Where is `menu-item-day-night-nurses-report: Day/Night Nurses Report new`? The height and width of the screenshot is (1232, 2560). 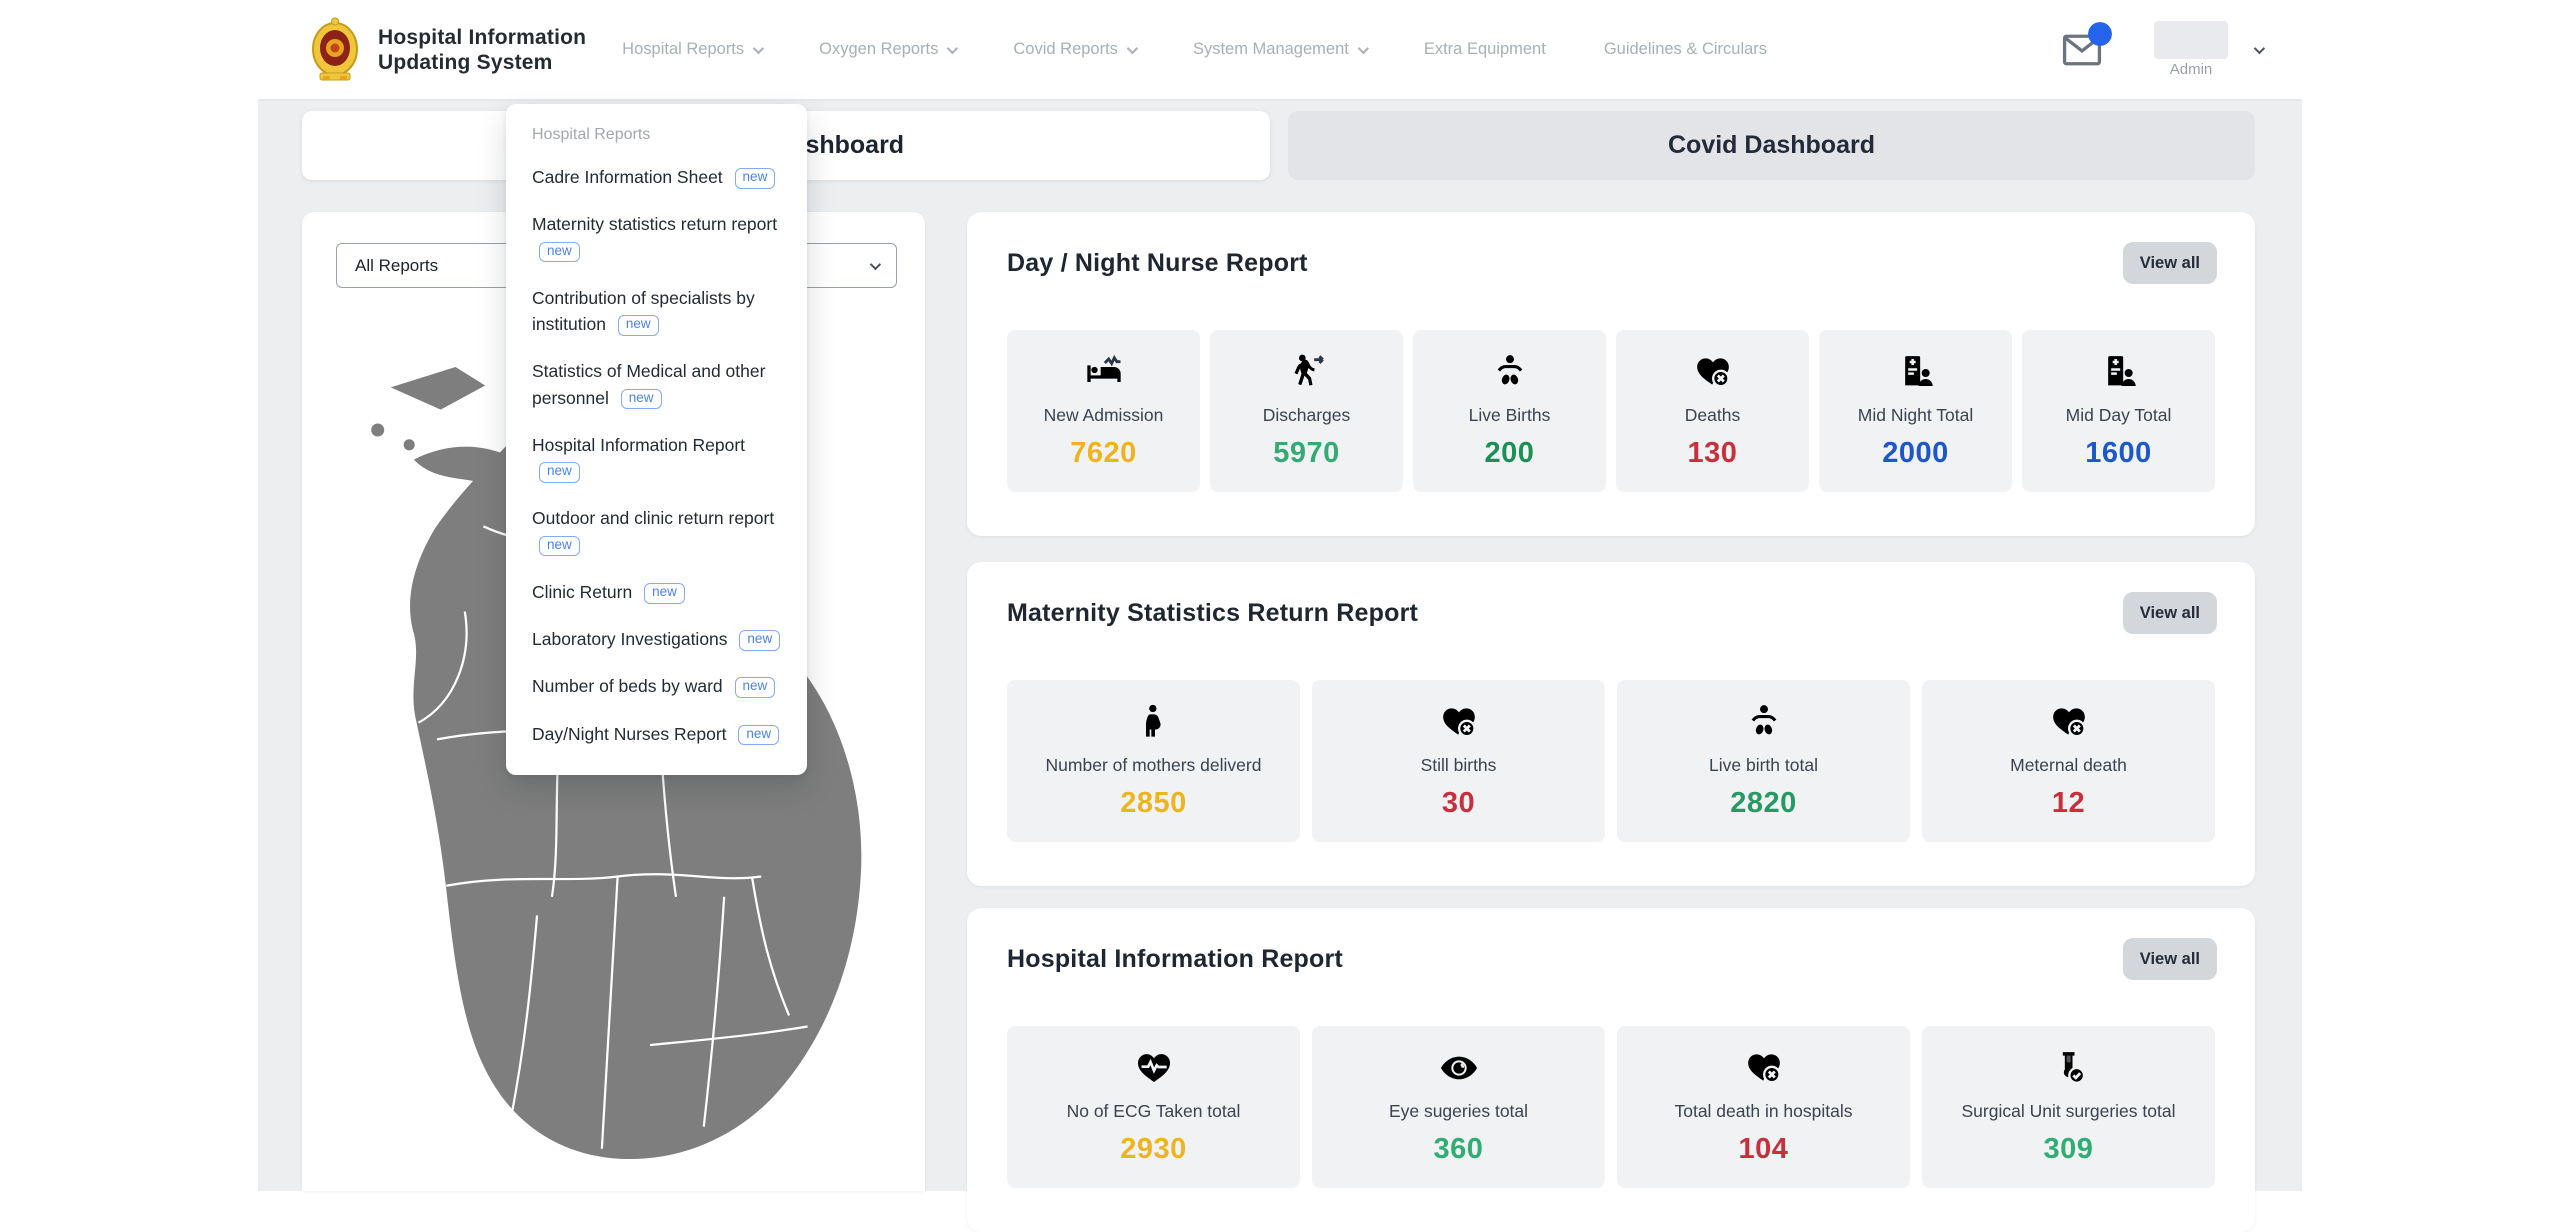
menu-item-day-night-nurses-report: Day/Night Nurses Report new is located at coordinates (656, 734).